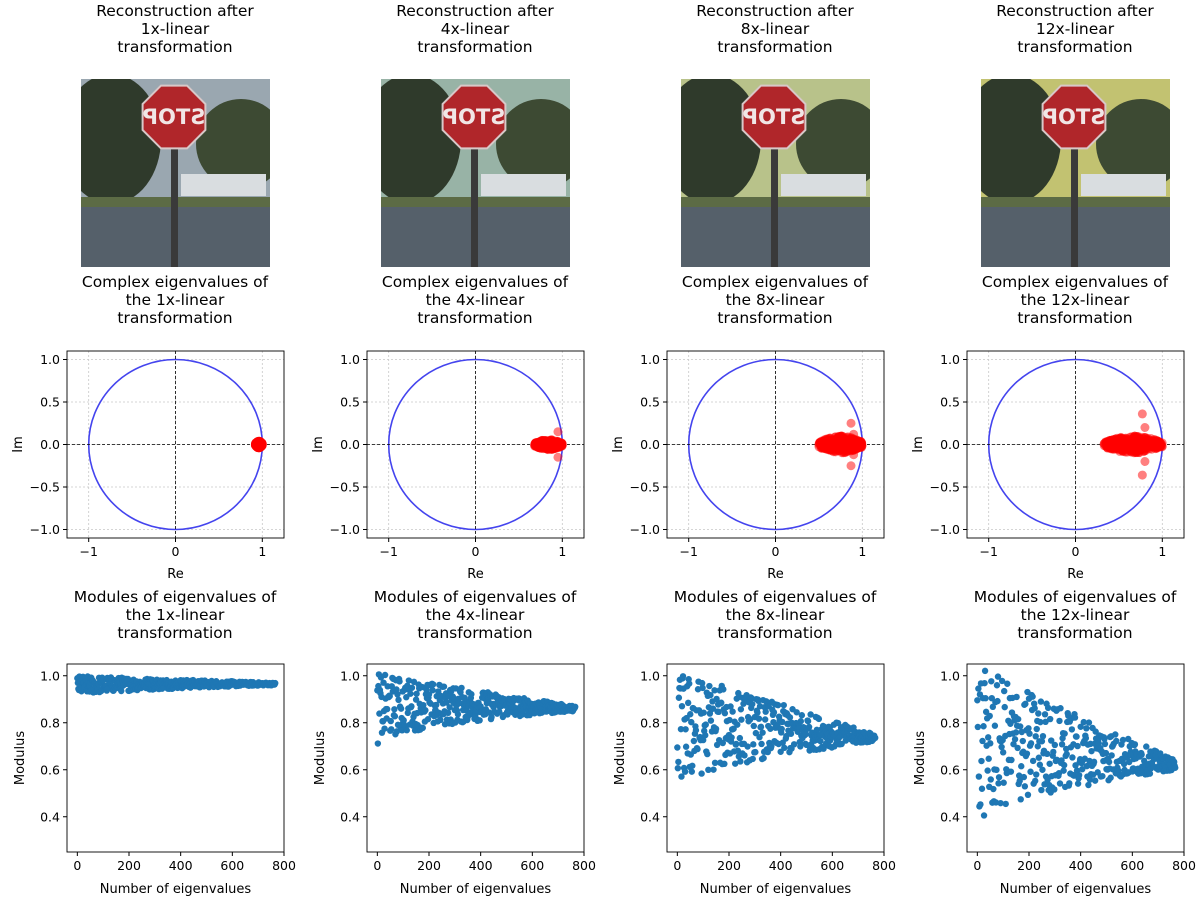 Image resolution: width=1200 pixels, height=900 pixels. Describe the element at coordinates (620, 758) in the screenshot. I see `y-axis-label: Modulus` at that location.